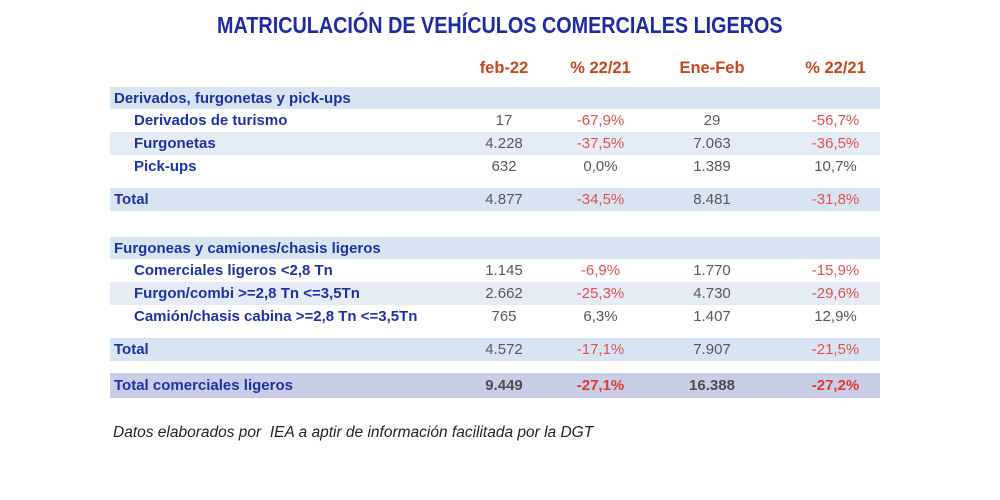  I want to click on table-row-pickups: Pick-ups 632 0,0% 1.389 10,7%, so click(495, 166).